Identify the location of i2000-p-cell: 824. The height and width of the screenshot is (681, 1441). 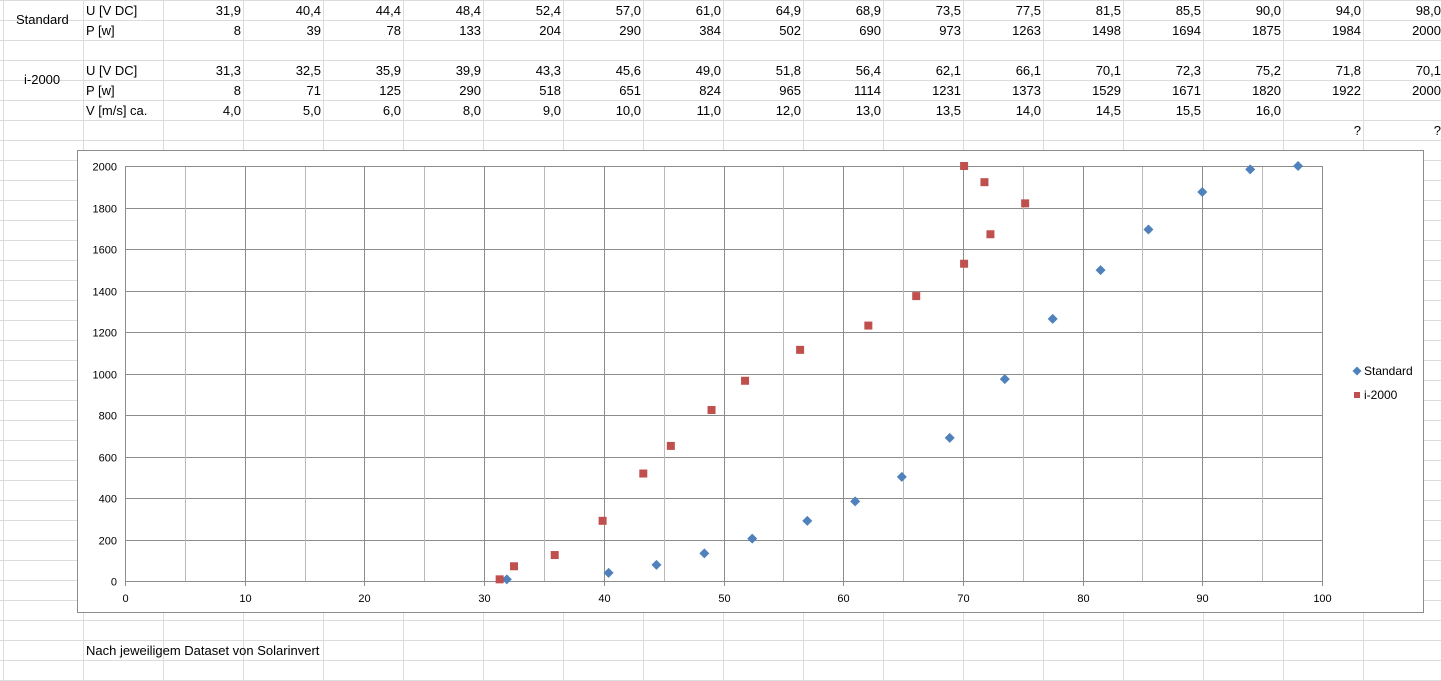
(710, 90).